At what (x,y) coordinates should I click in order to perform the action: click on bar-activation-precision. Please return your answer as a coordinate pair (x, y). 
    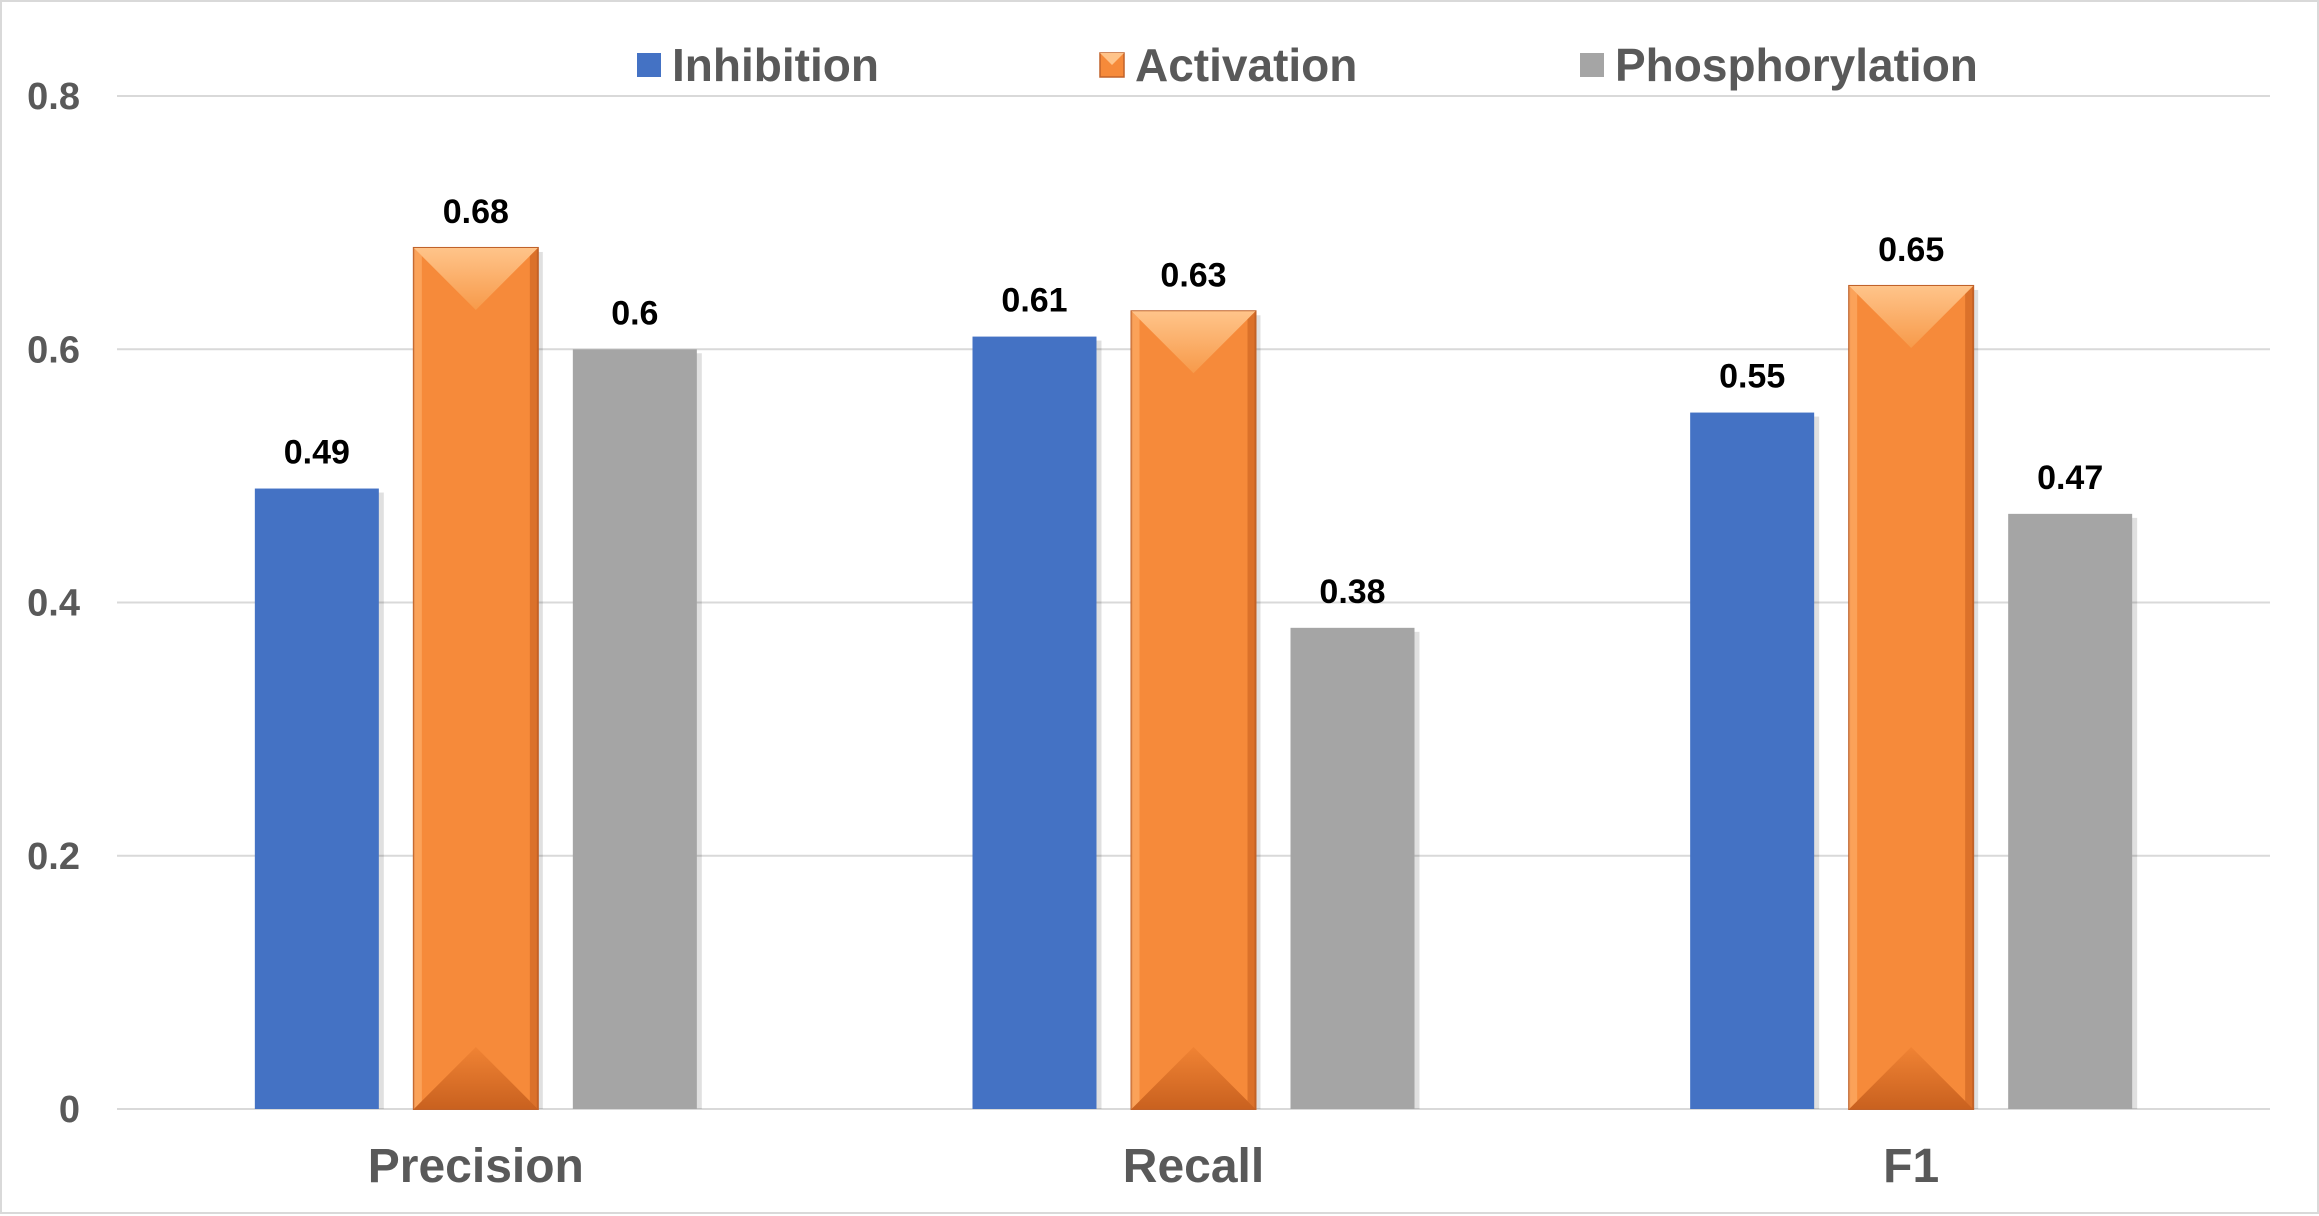
    Looking at the image, I should click on (477, 678).